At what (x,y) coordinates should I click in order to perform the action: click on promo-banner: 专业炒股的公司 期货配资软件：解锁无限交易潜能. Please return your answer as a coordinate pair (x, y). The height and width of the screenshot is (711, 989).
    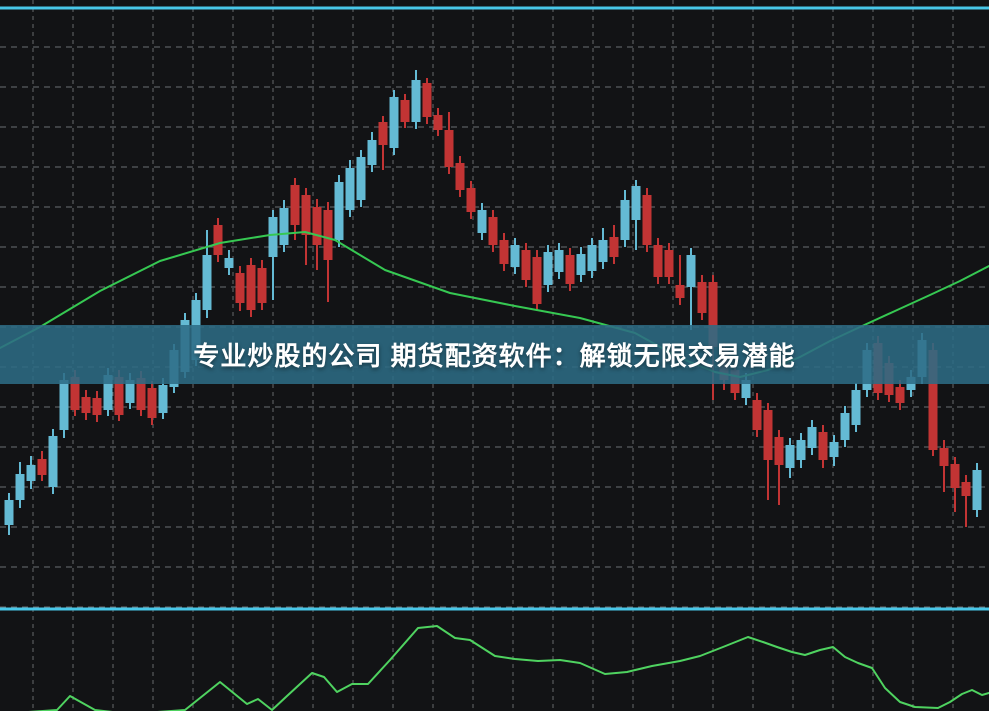
    Looking at the image, I should click on (494, 354).